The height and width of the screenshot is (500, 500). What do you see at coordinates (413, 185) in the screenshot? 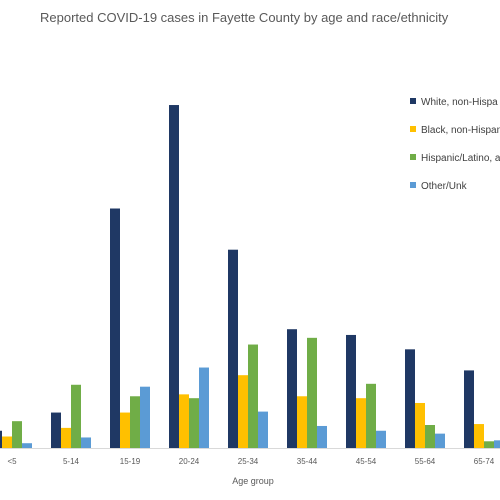
I see `legend-swatch-other-unk` at bounding box center [413, 185].